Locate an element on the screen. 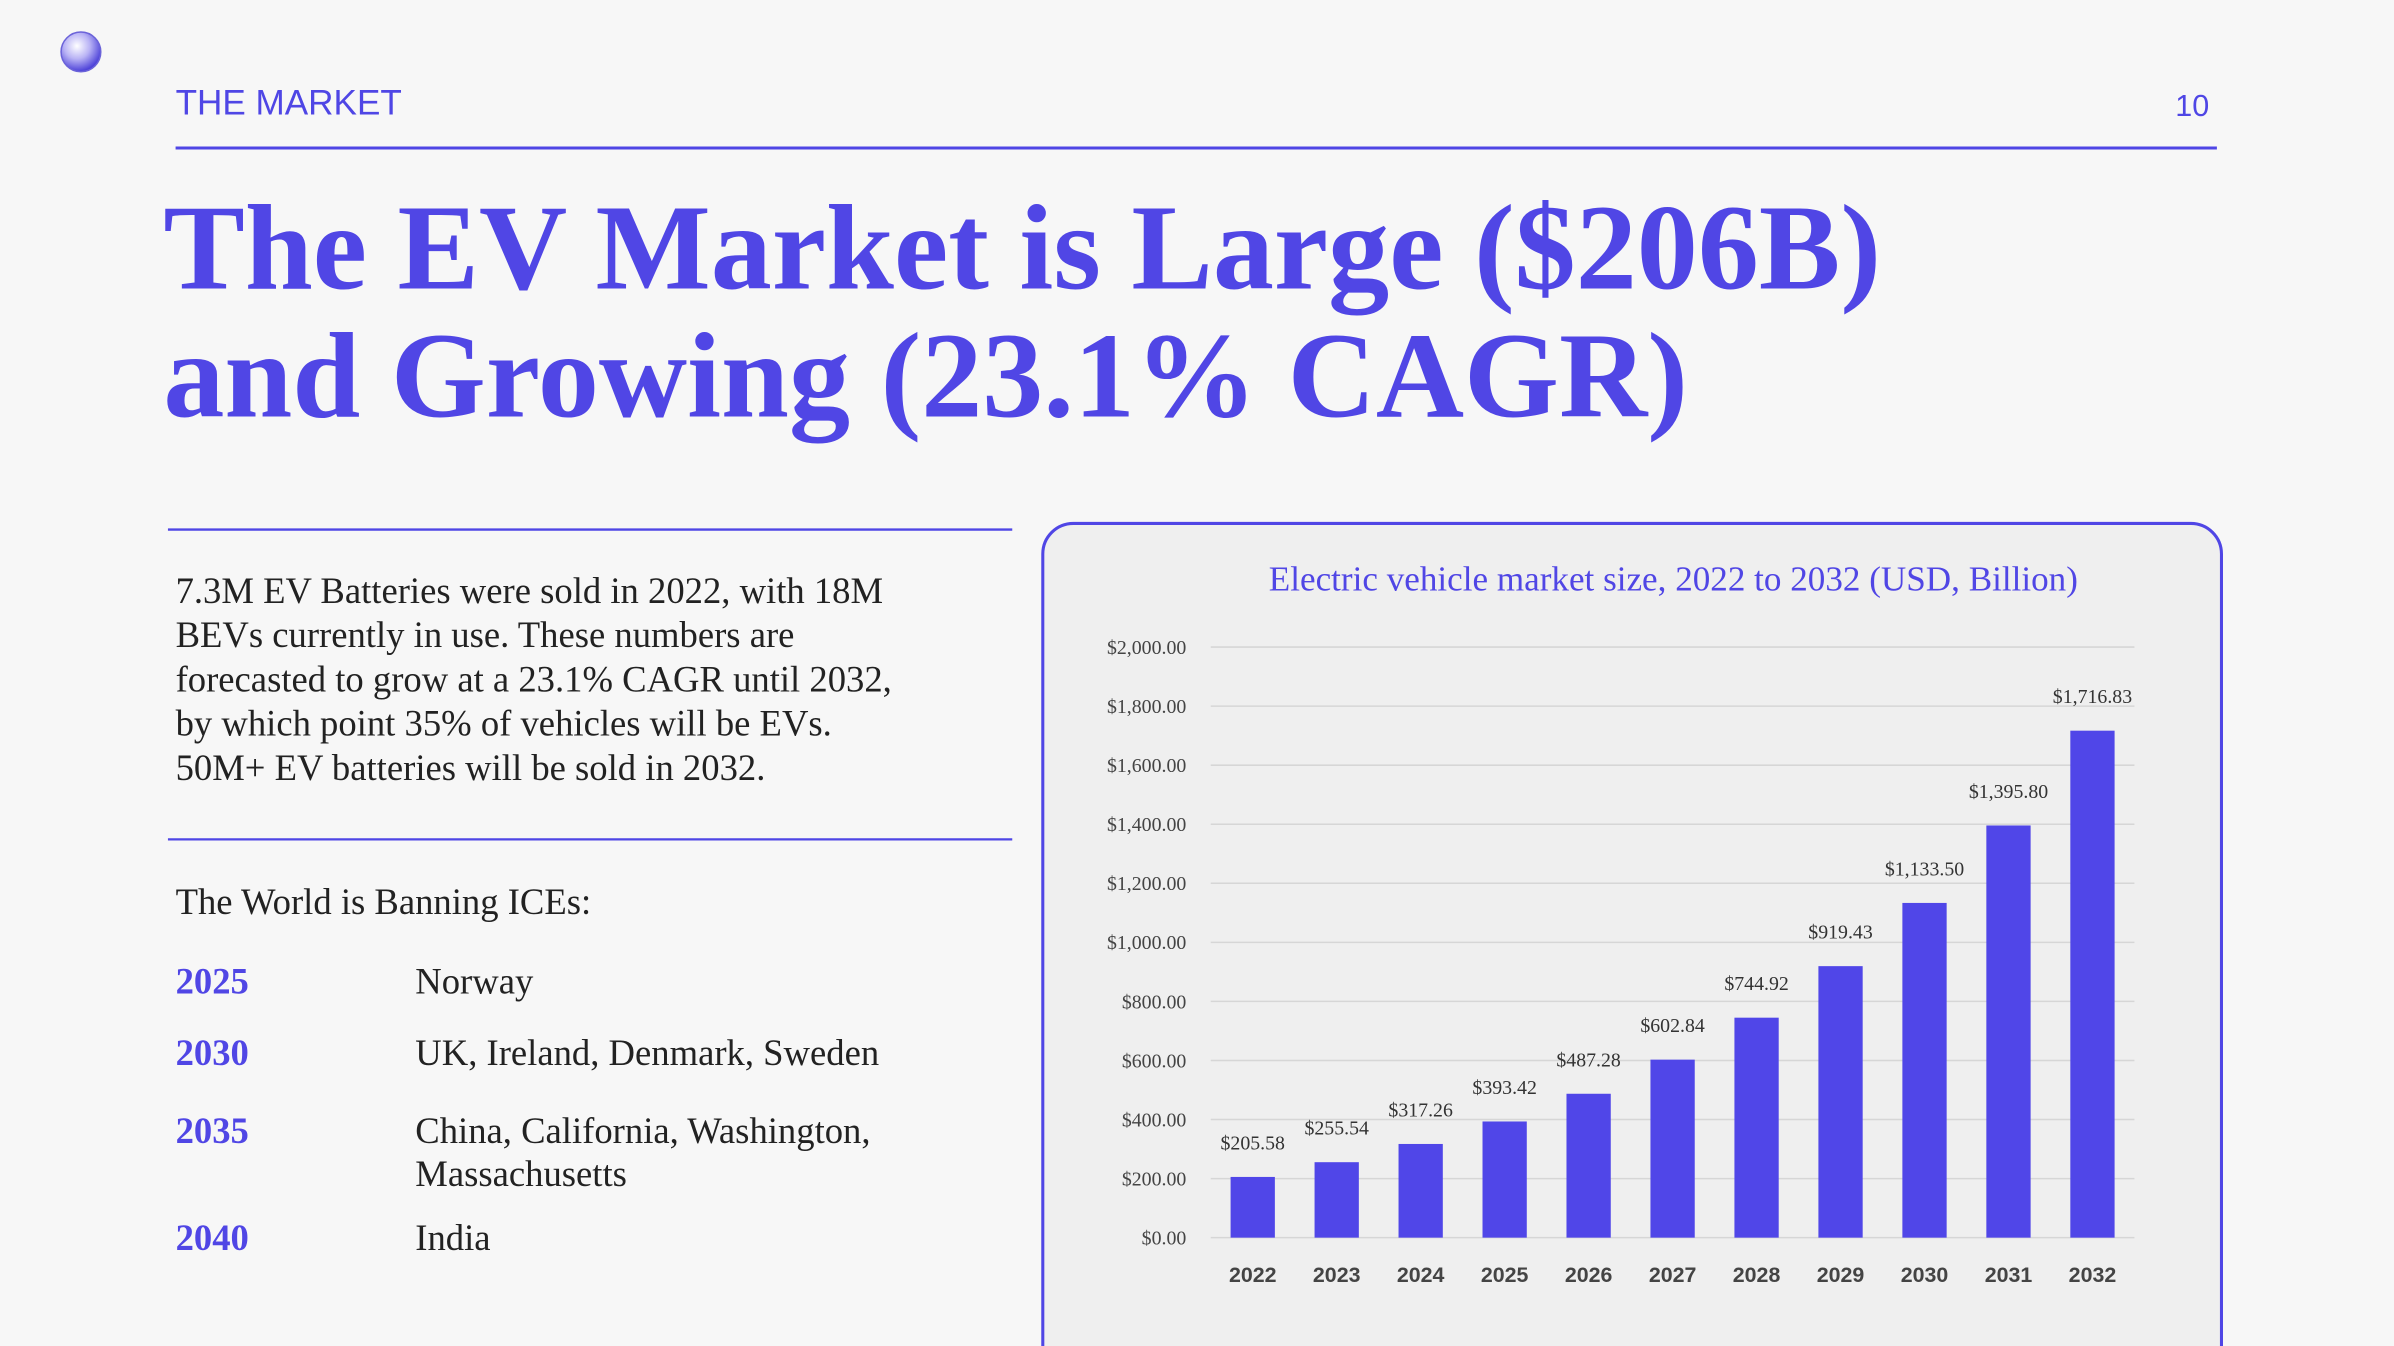  y-tick-label: $1,800.00 is located at coordinates (1146, 707).